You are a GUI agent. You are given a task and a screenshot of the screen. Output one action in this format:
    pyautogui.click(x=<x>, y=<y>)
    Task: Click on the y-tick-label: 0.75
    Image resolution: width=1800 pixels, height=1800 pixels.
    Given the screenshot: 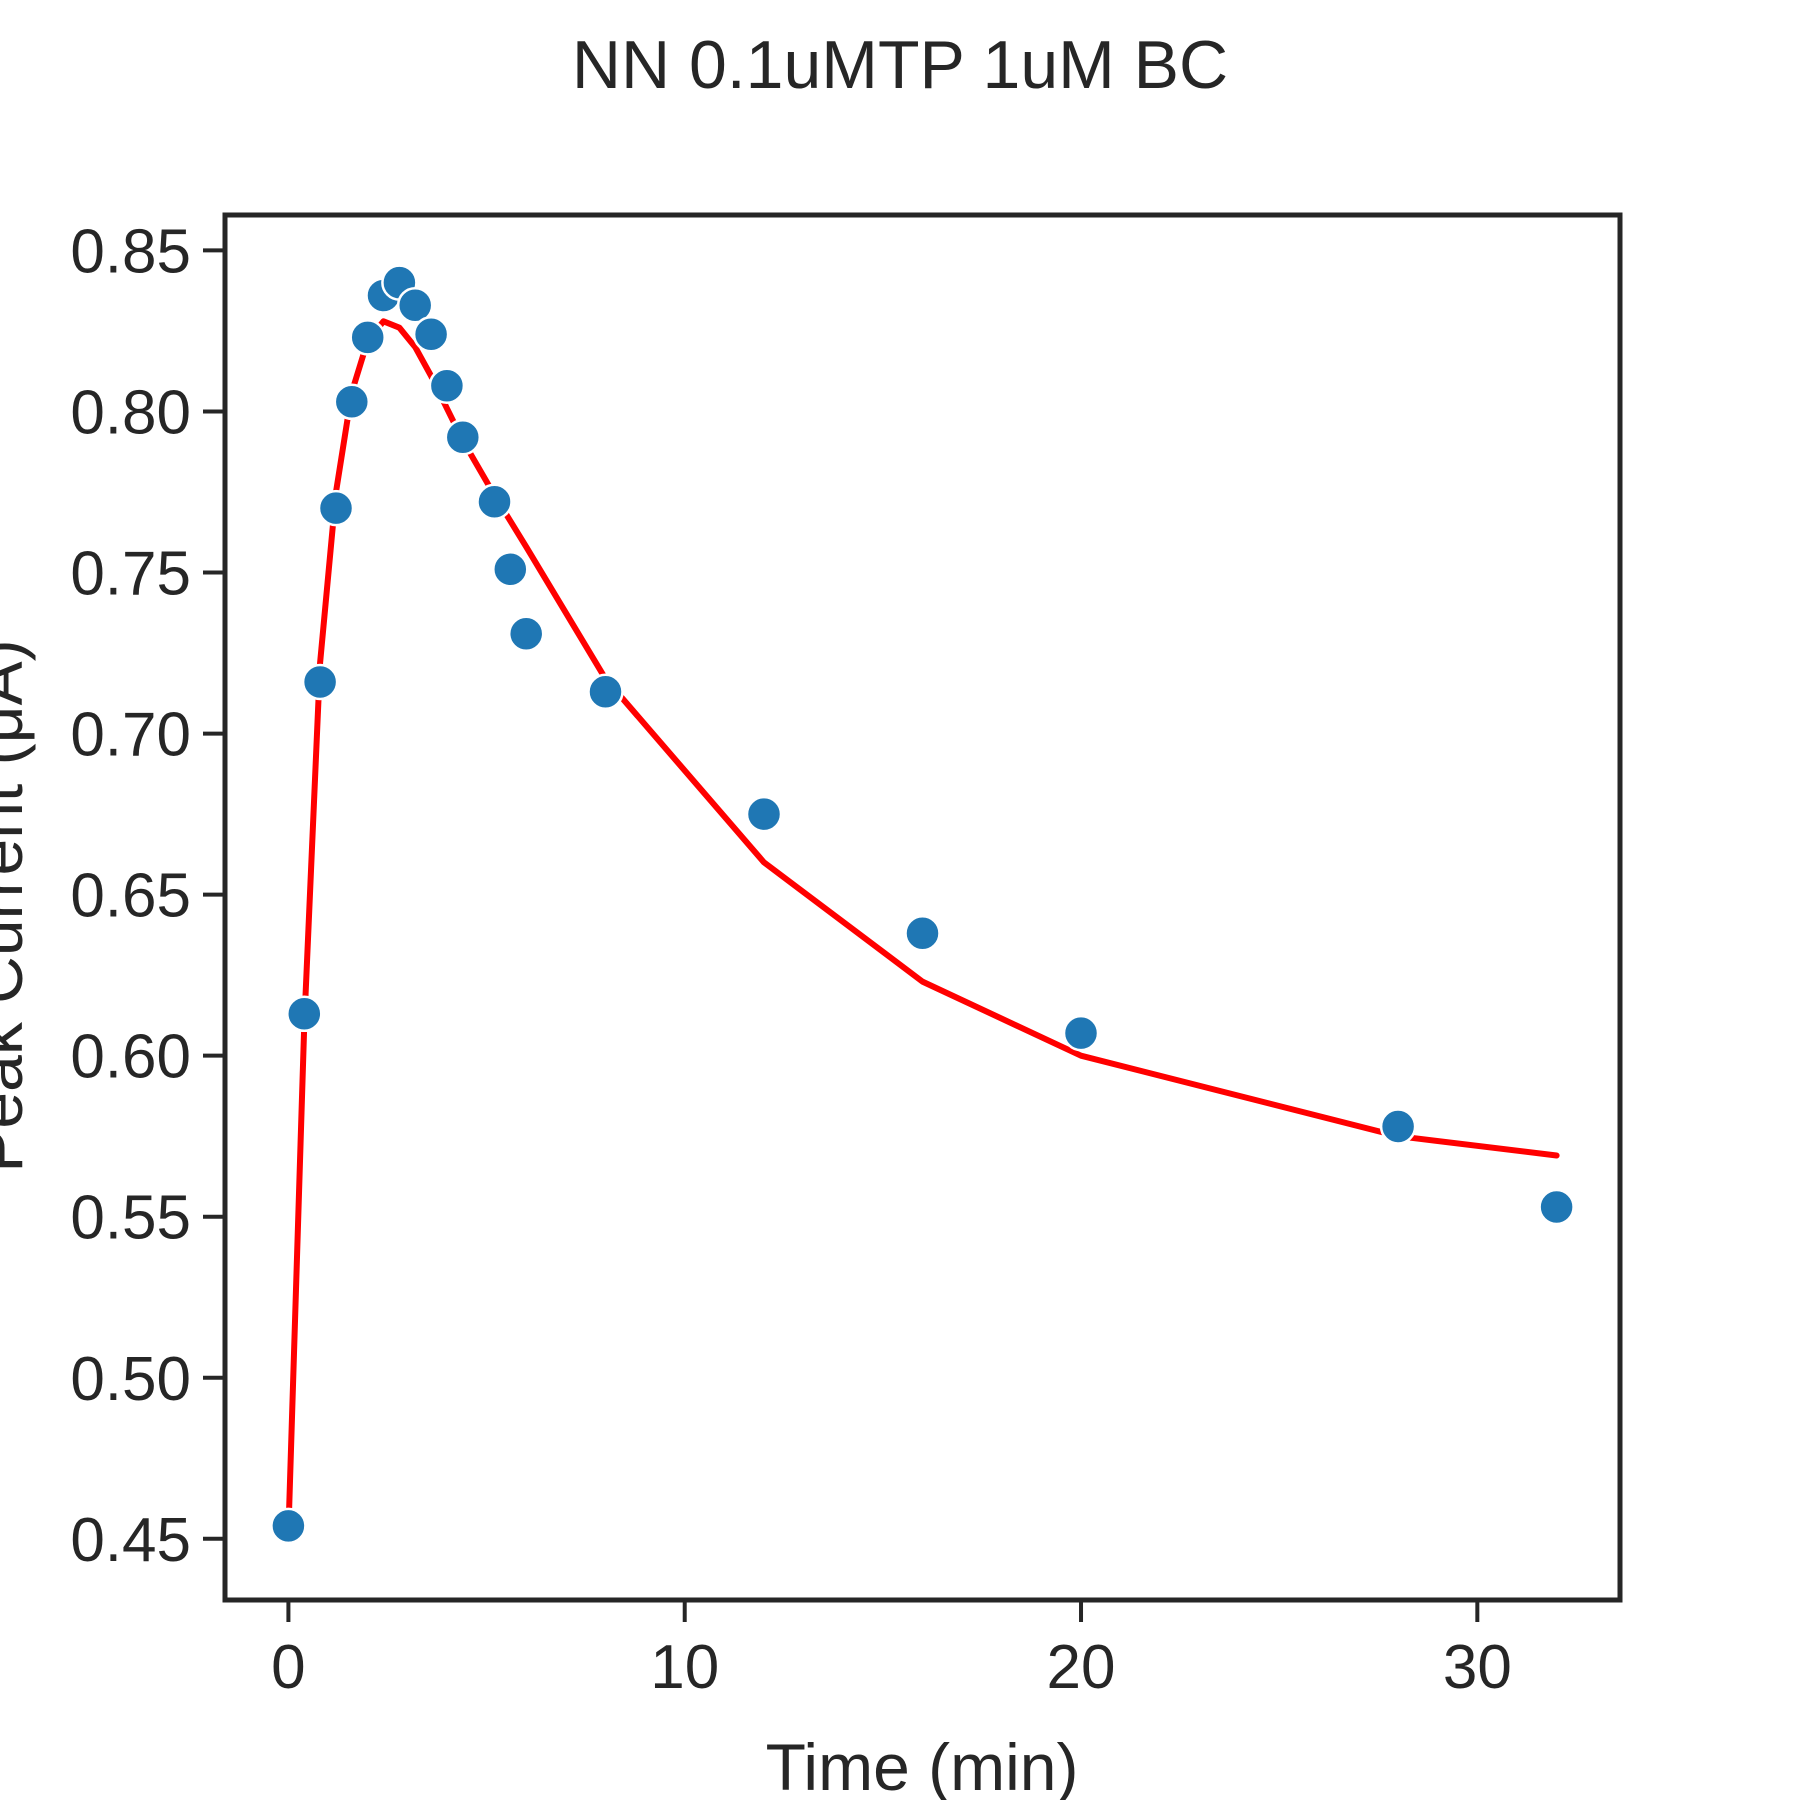 What is the action you would take?
    pyautogui.click(x=130, y=574)
    